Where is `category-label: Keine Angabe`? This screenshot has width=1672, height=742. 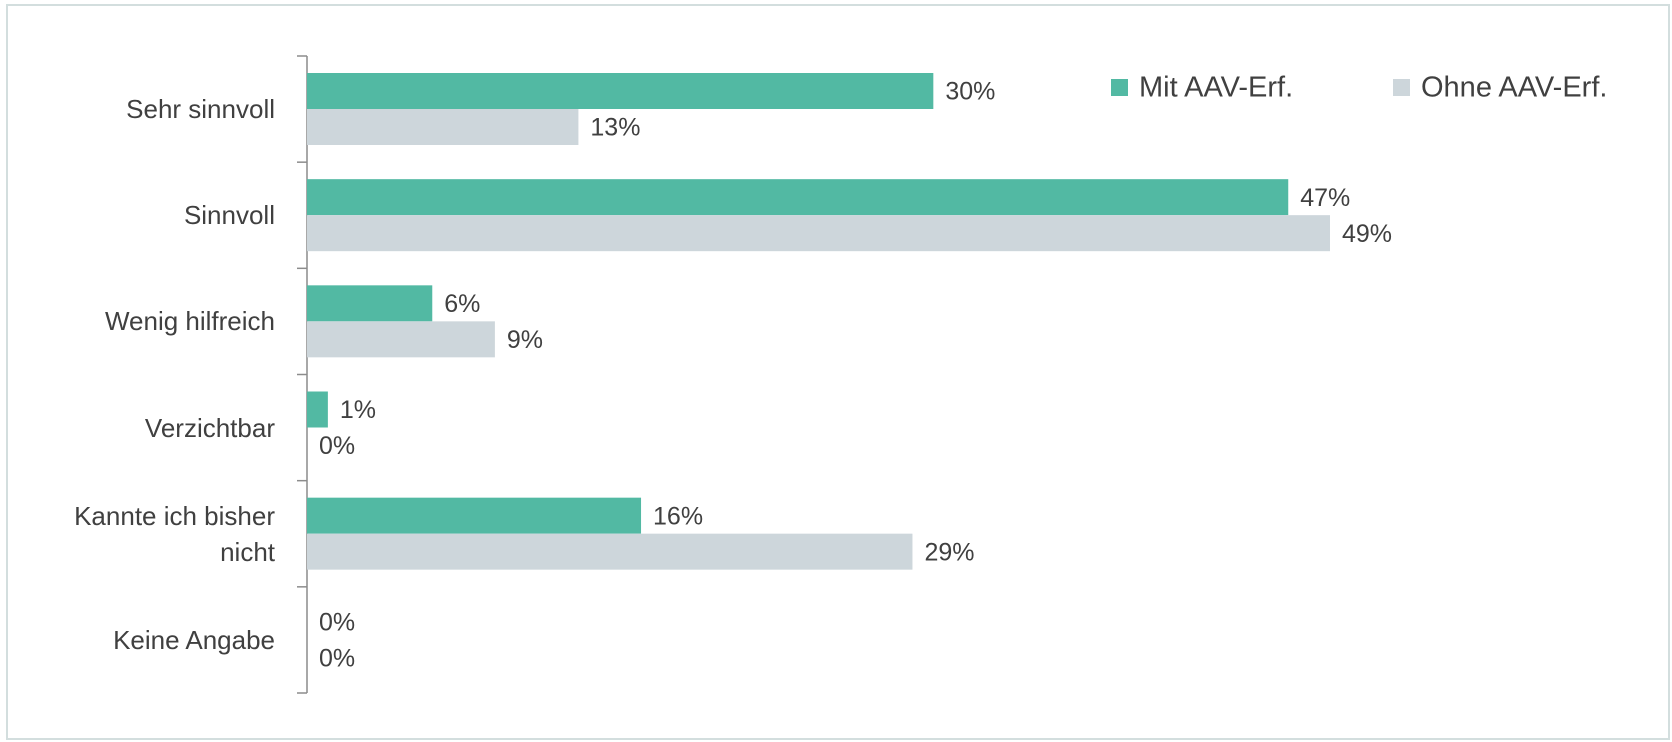 category-label: Keine Angabe is located at coordinates (194, 639).